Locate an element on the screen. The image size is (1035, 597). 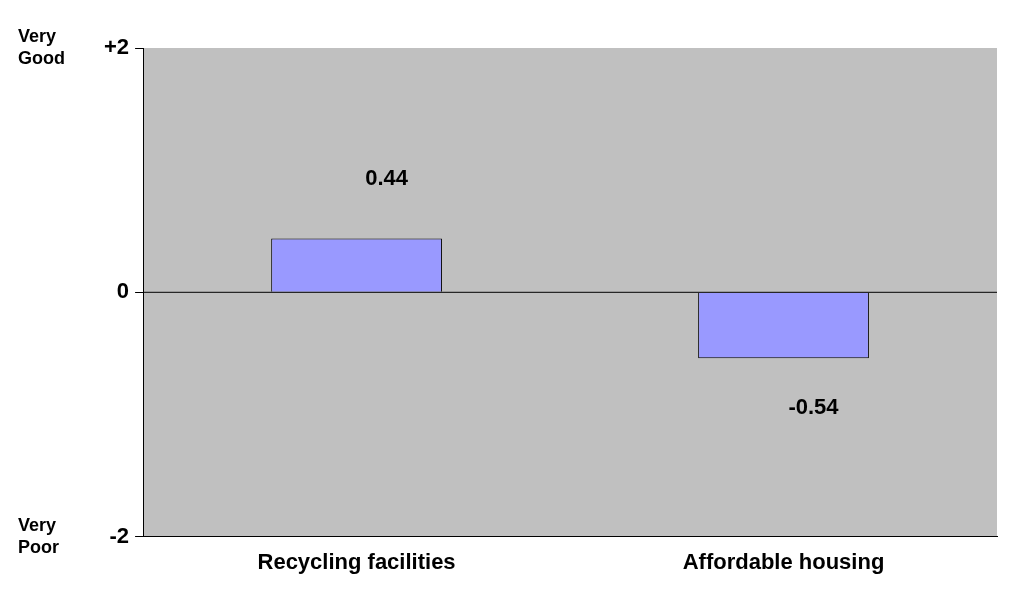
y-tick-label: -2 is located at coordinates (119, 535).